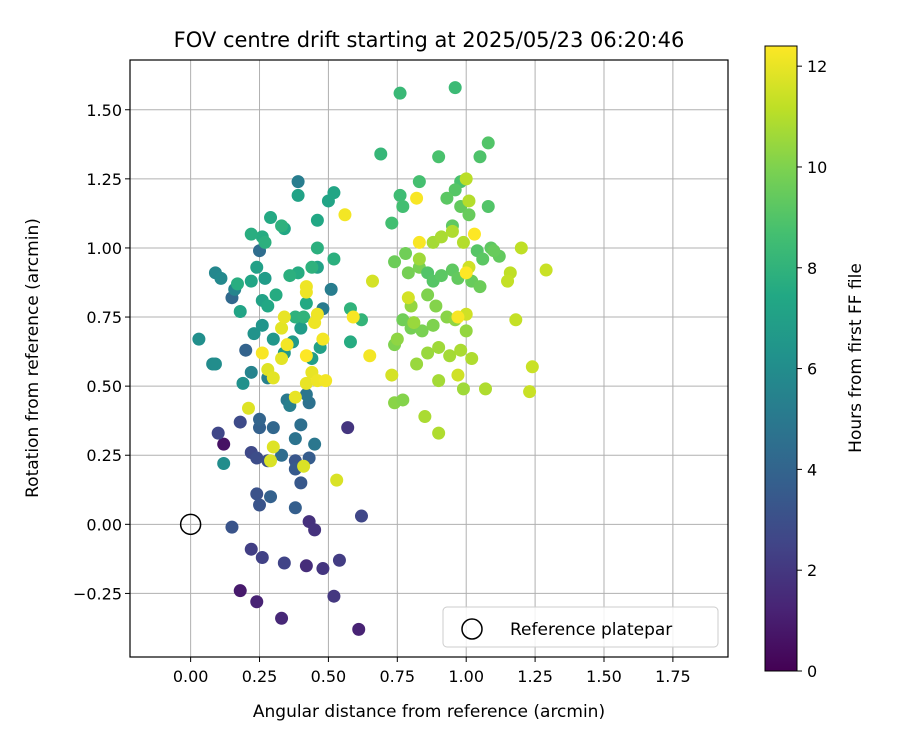 Image resolution: width=900 pixels, height=750 pixels. I want to click on legend-box, so click(580, 627).